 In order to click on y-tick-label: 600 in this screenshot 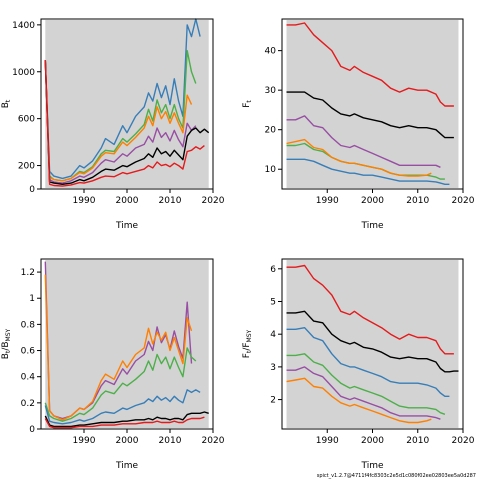, I will do `click(26, 120)`.